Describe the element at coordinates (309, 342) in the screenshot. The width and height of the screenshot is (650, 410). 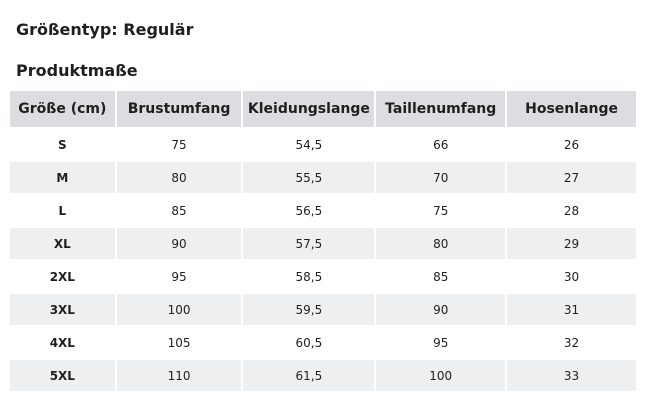
I see `garment-length-cell: 60,5` at that location.